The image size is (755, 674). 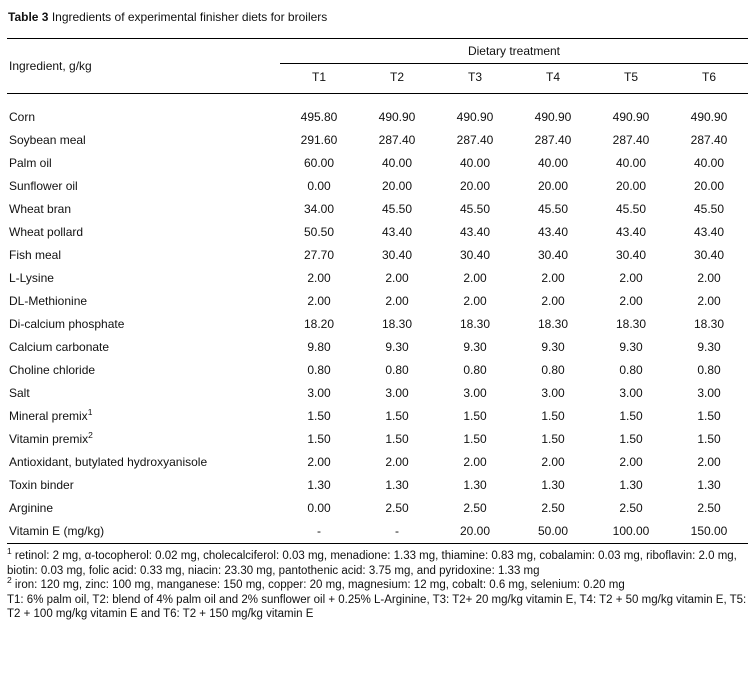 I want to click on value-cell: -, so click(x=397, y=532).